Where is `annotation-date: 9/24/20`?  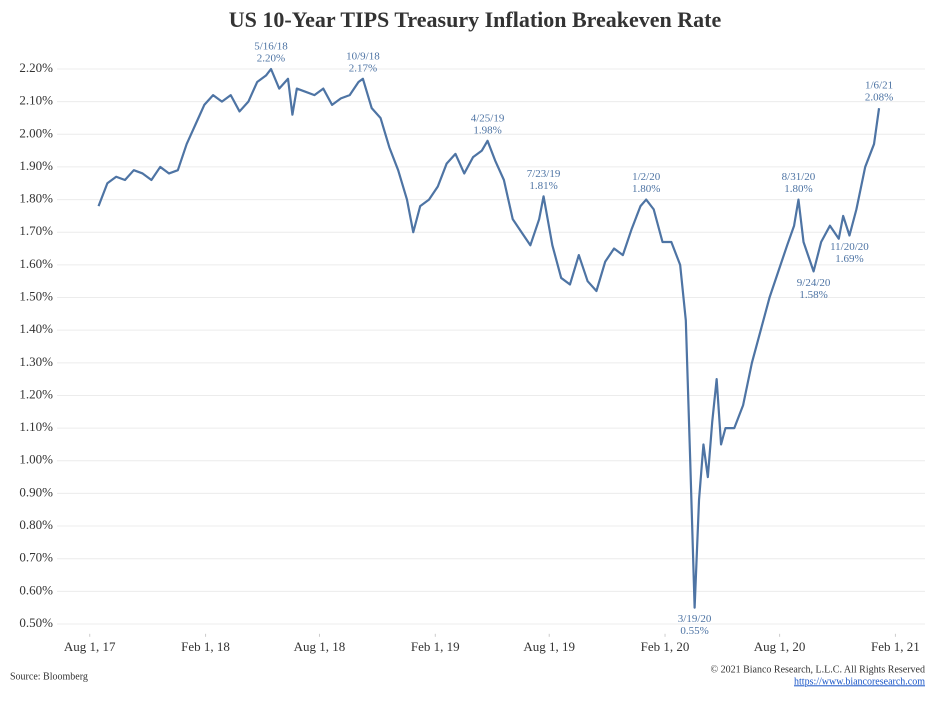 annotation-date: 9/24/20 is located at coordinates (814, 283).